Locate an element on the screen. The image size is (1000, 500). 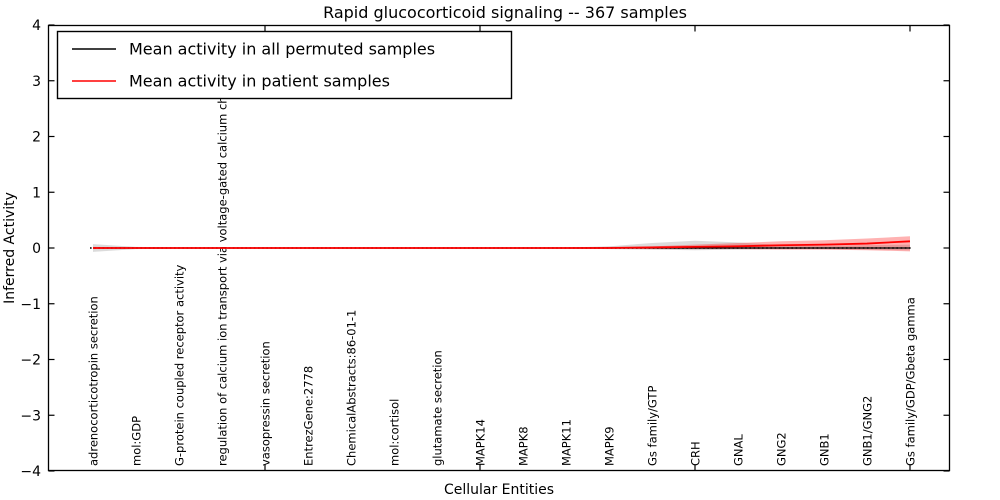
legend-box is located at coordinates (284, 65).